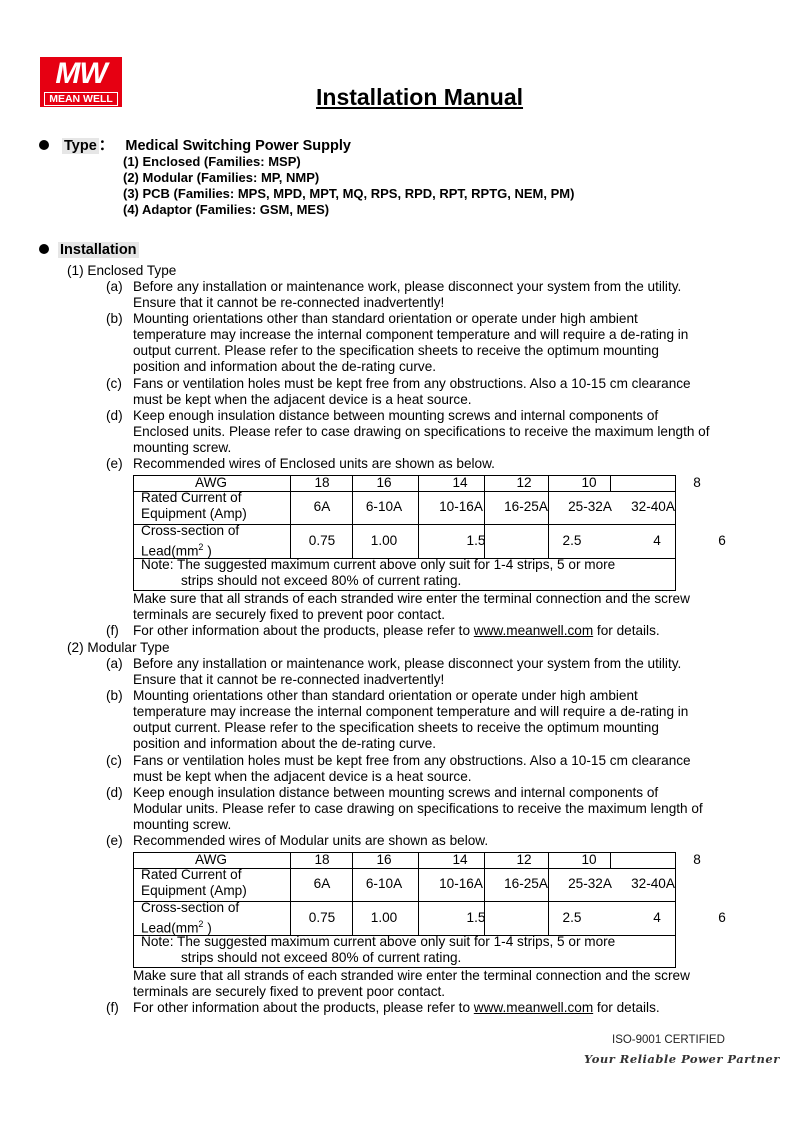 This screenshot has height=1134, width=802. Describe the element at coordinates (118, 647) in the screenshot. I see `section-heading: (2) Modular Type` at that location.